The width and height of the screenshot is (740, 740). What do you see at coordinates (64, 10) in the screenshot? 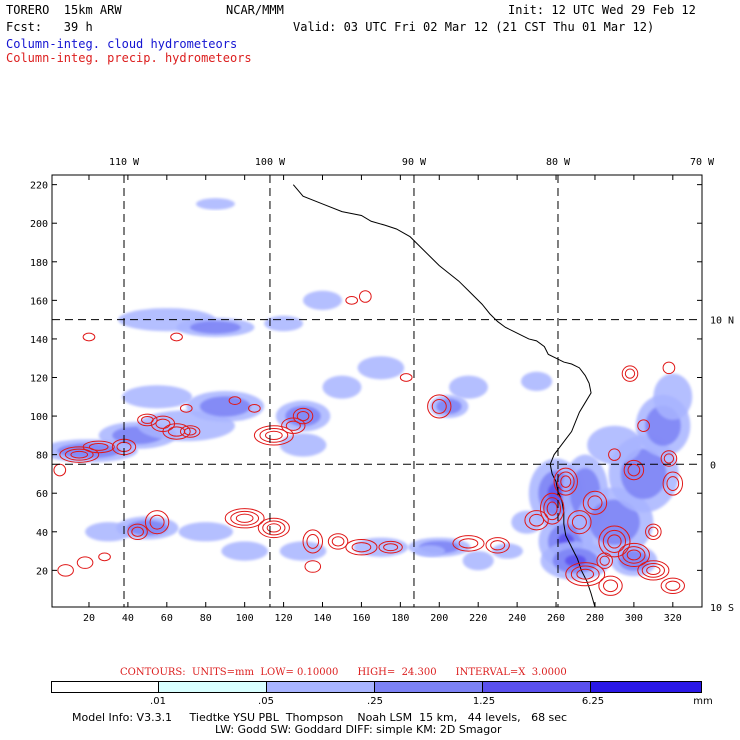
I see `model-title: TORERO 15km ARW` at bounding box center [64, 10].